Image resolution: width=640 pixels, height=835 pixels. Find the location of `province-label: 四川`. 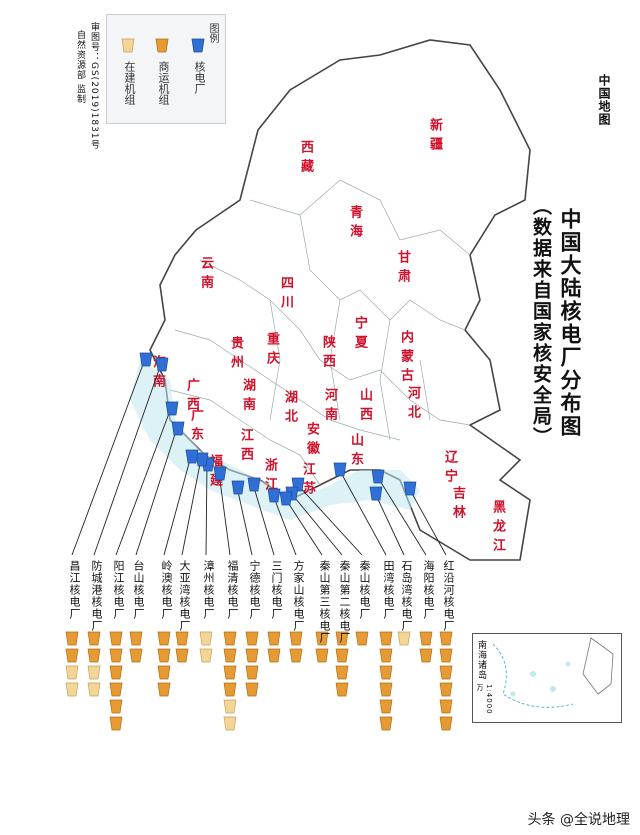

province-label: 四川 is located at coordinates (285, 295).